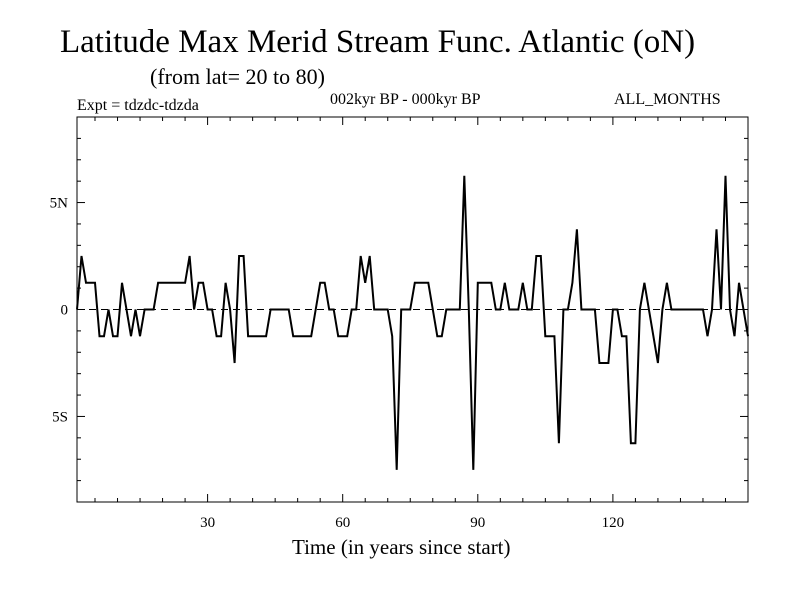  Describe the element at coordinates (207, 523) in the screenshot. I see `x-tick-label: 30` at that location.